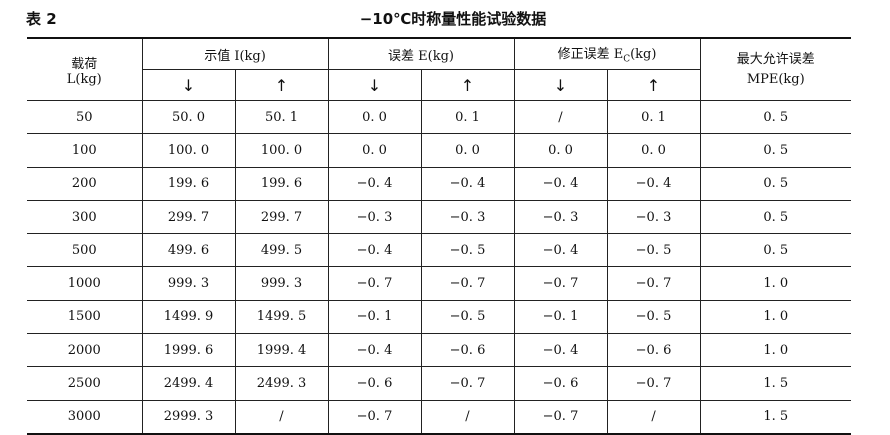 Image resolution: width=890 pixels, height=435 pixels. I want to click on cell-indication-up: 499. 5, so click(281, 250).